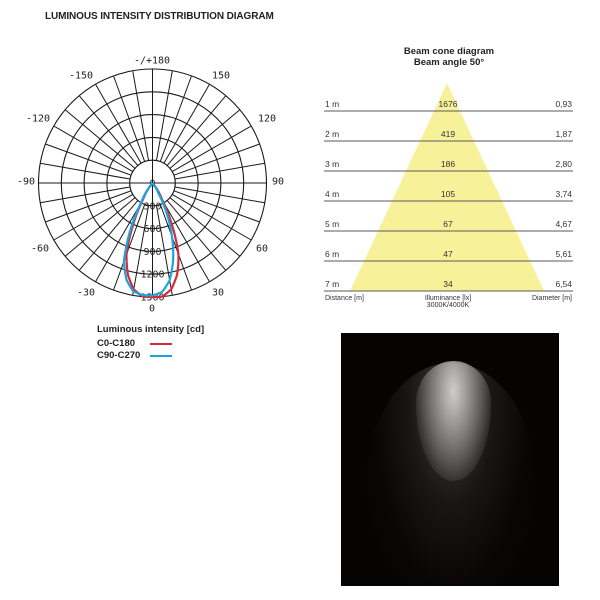 The image size is (600, 600). I want to click on angle-label: 150, so click(221, 76).